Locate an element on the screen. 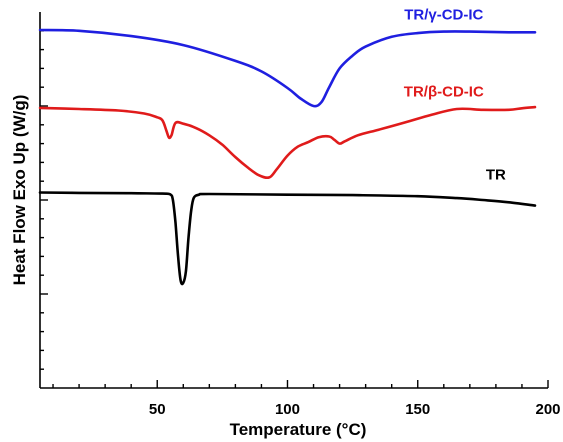 This screenshot has width=563, height=442. x-tick-label: 200 is located at coordinates (547, 409).